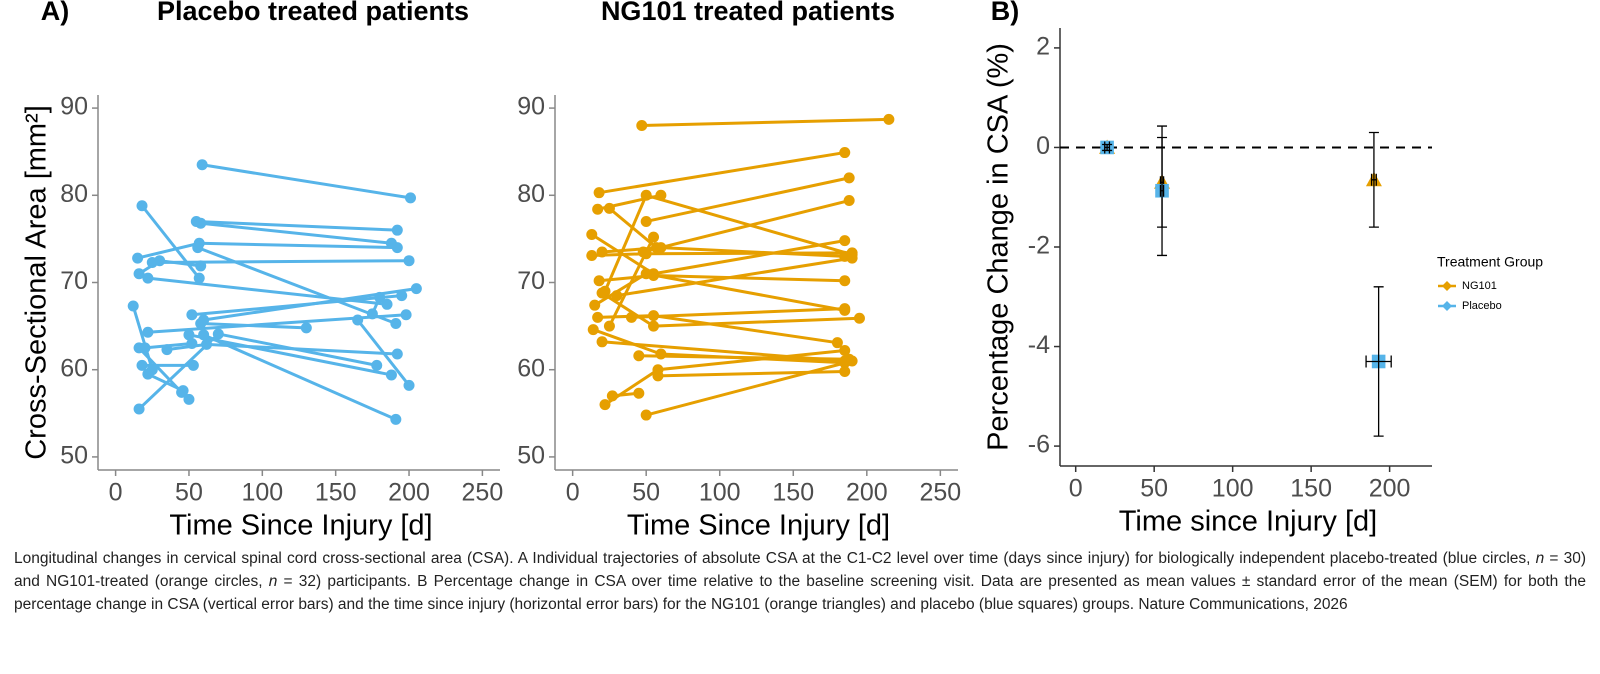 Image resolution: width=1600 pixels, height=674 pixels. What do you see at coordinates (800, 570) in the screenshot?
I see `caption-text: = 30) and NG101-treated (orange circles,` at bounding box center [800, 570].